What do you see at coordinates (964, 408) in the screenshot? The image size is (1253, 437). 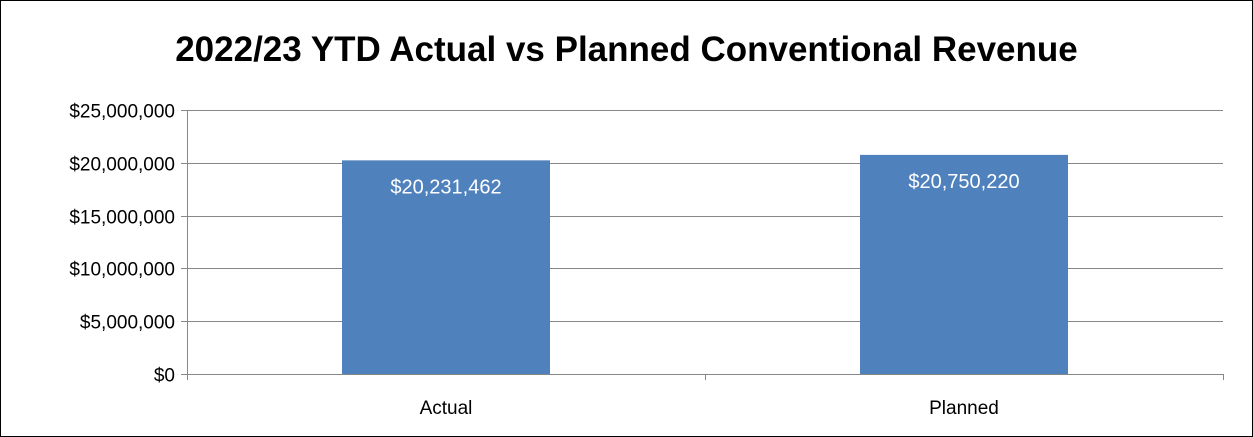 I see `x-tick-label-planned: Planned` at bounding box center [964, 408].